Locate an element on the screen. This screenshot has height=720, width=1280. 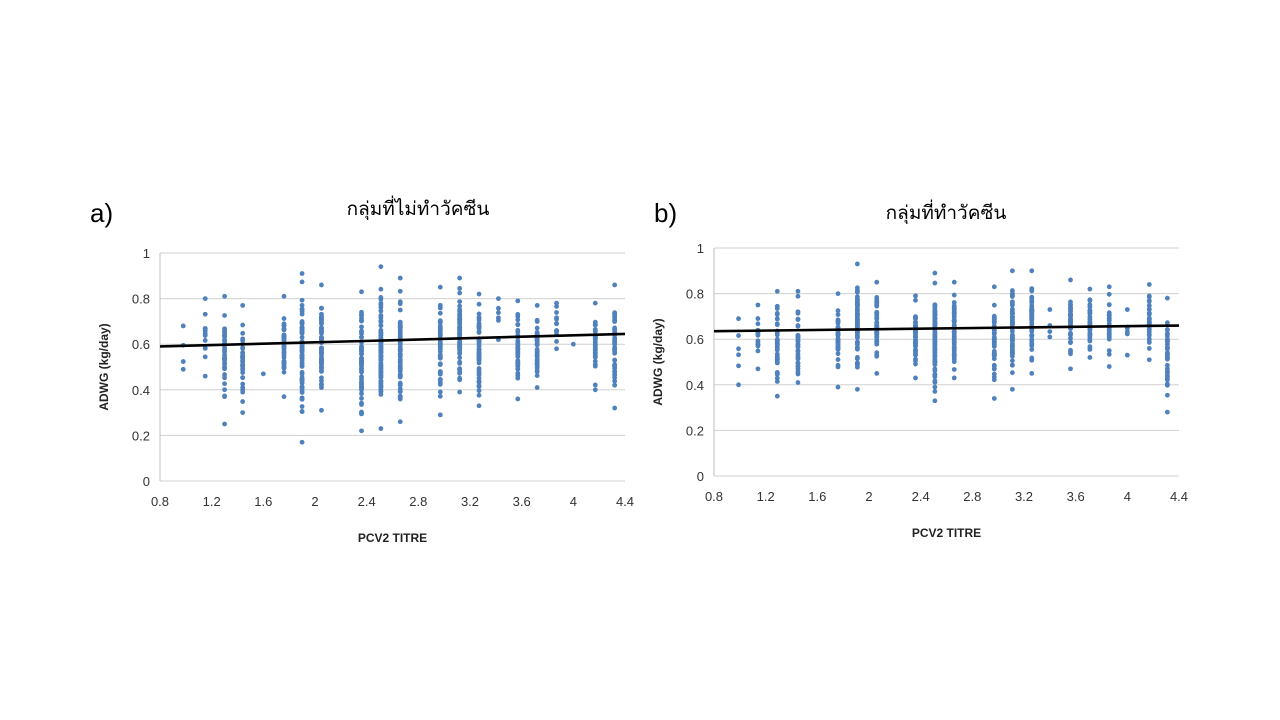
trendline is located at coordinates (392, 340).